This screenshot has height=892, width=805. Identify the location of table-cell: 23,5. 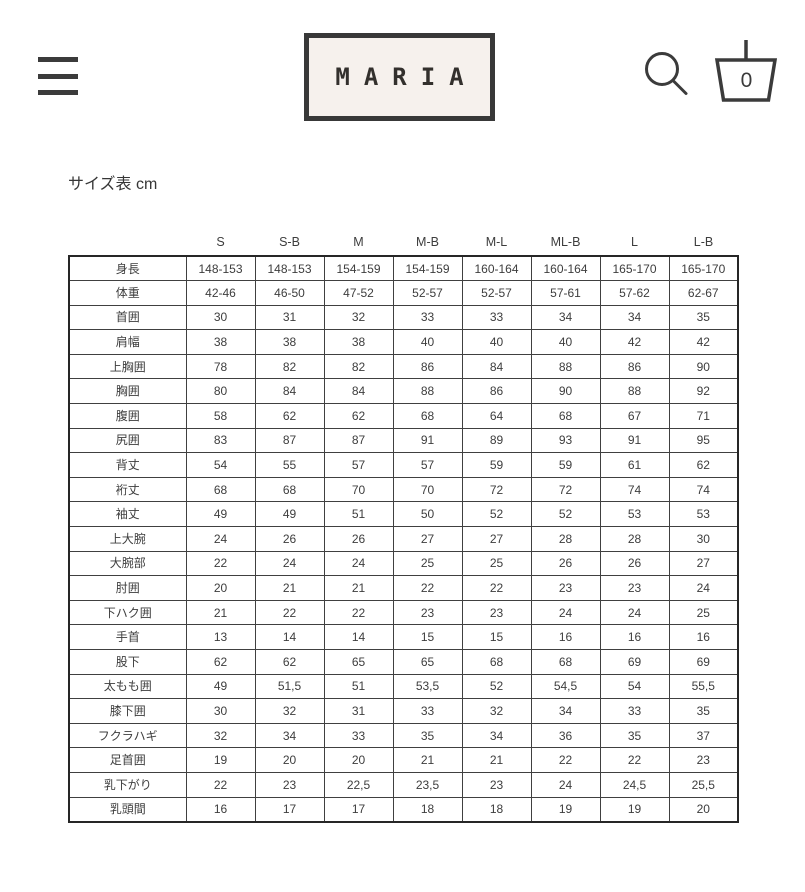
(427, 784).